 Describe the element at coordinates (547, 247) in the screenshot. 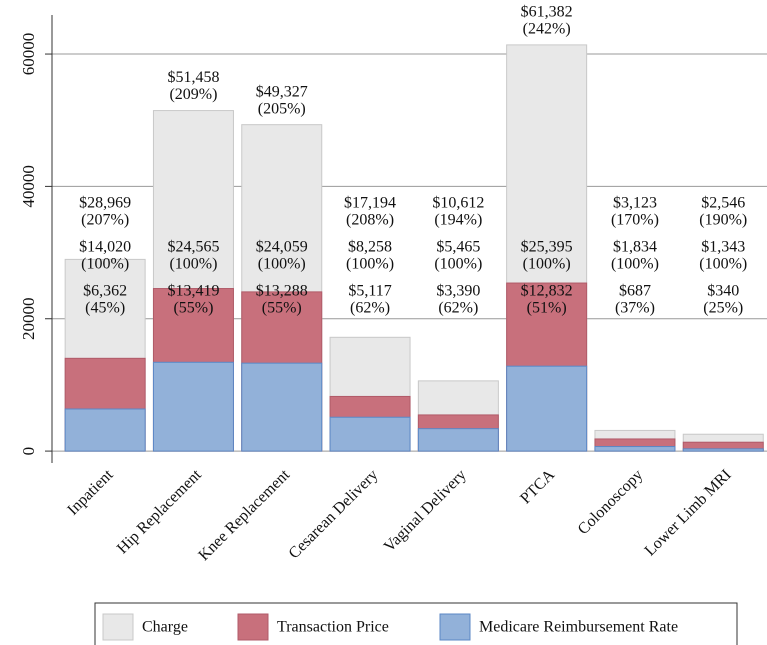

I see `value-label: $25,395` at that location.